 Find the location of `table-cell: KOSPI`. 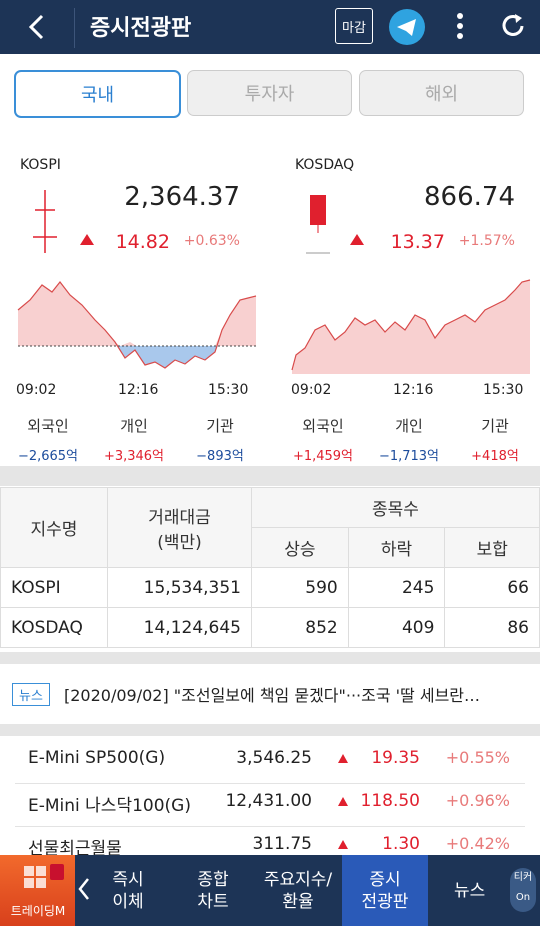

table-cell: KOSPI is located at coordinates (54, 587).